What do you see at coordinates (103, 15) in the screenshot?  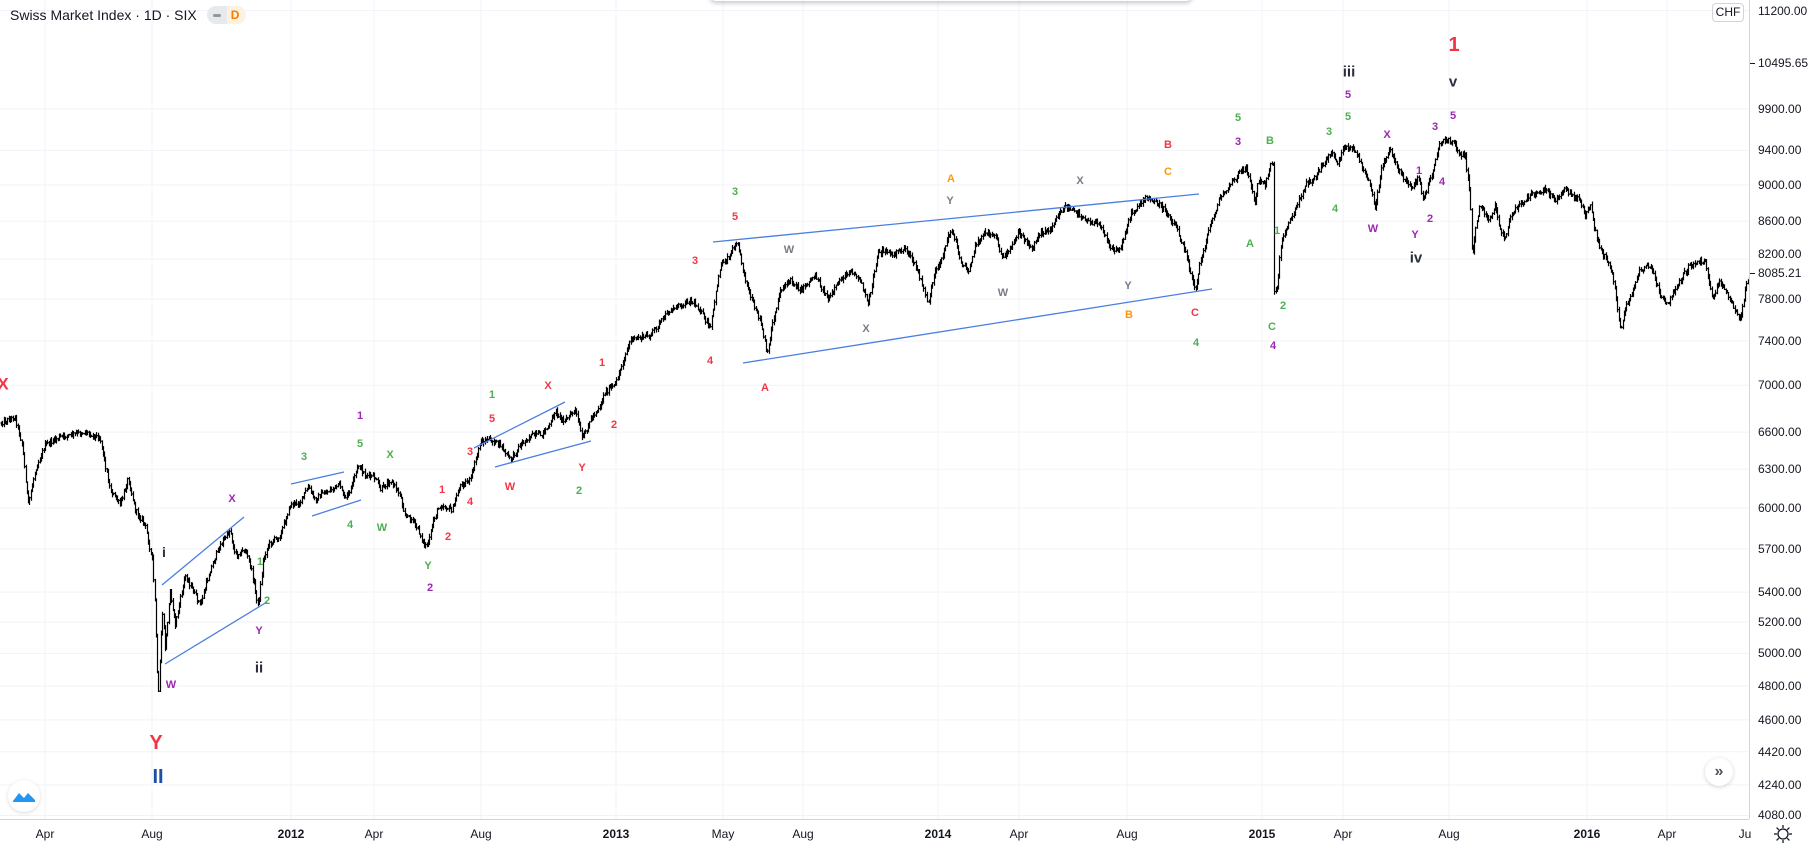 I see `symbol-title: Swiss Market Index · 1D · SIX` at bounding box center [103, 15].